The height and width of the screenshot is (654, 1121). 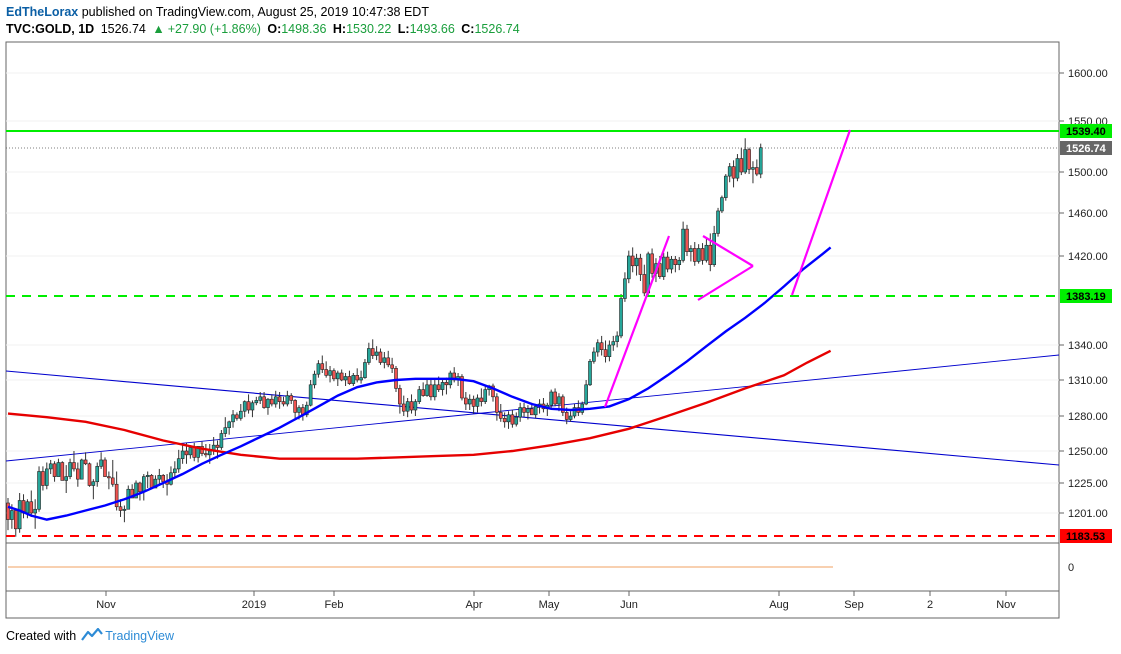 I want to click on y-tick-label: 1500.00, so click(x=1088, y=173).